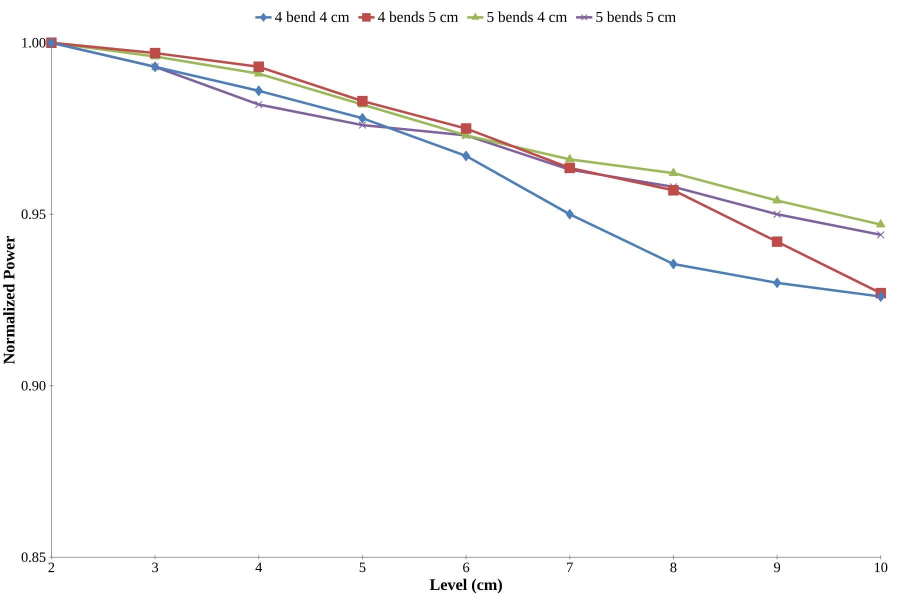  I want to click on x-tick-label: 9, so click(777, 567).